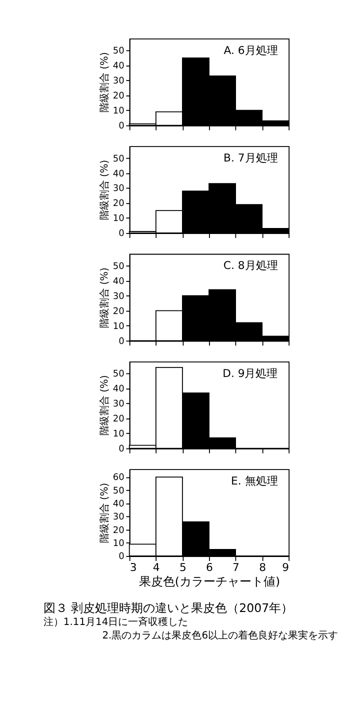 The width and height of the screenshot is (342, 722). What do you see at coordinates (209, 567) in the screenshot?
I see `x-tick-label: 6` at bounding box center [209, 567].